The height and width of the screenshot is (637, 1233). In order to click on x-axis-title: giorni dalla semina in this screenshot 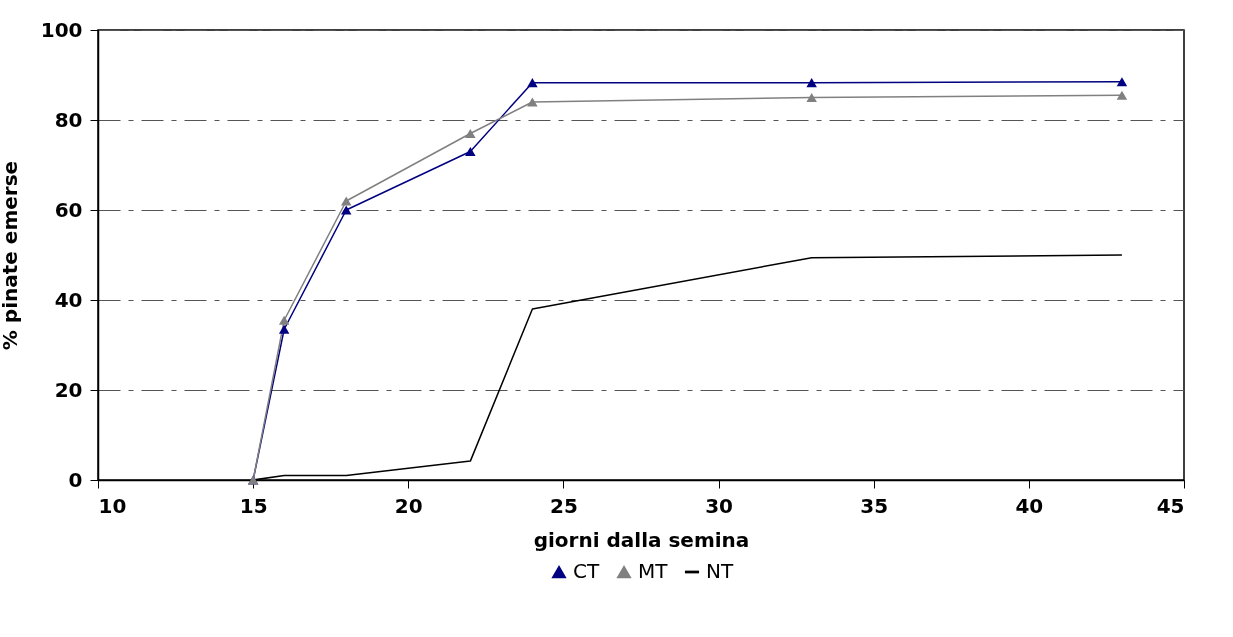, I will do `click(641, 539)`.